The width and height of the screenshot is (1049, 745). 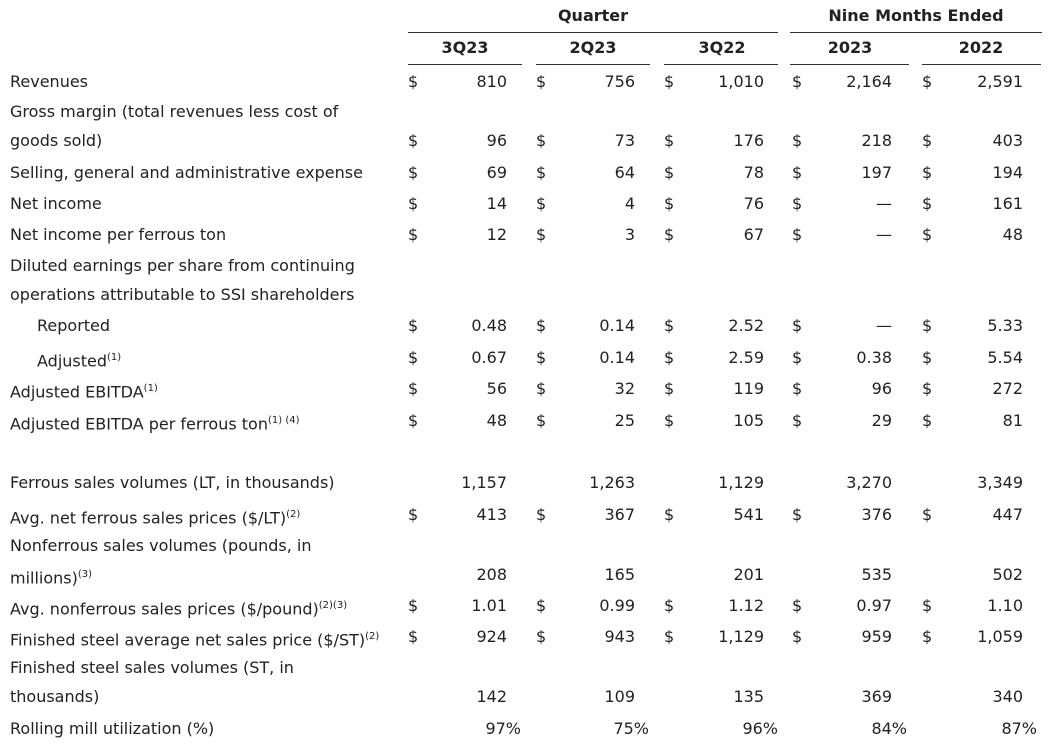 I want to click on cell-value: 161, so click(x=1007, y=203).